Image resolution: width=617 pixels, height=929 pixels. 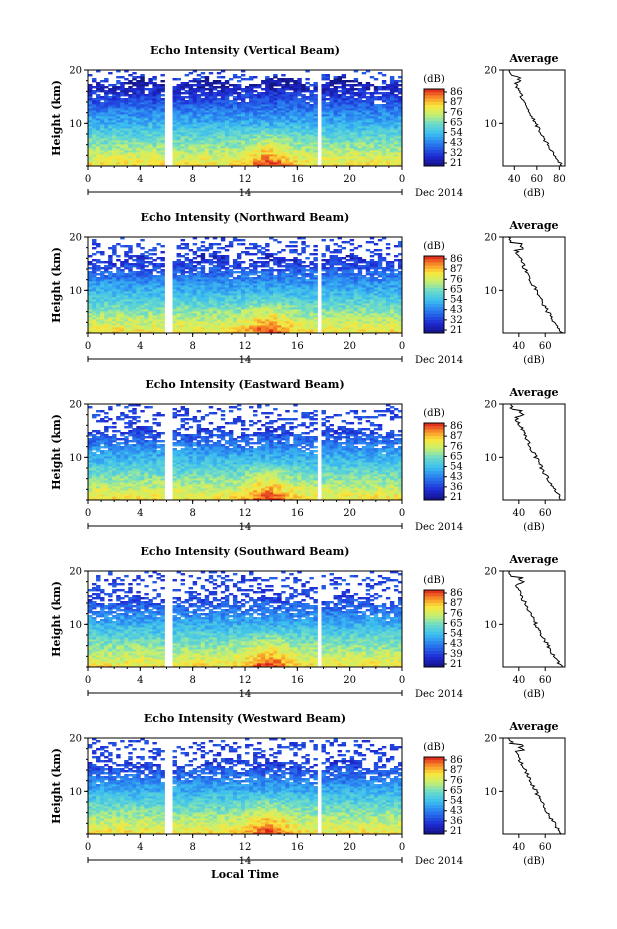 I want to click on x-tick-label: 60, so click(x=536, y=179).